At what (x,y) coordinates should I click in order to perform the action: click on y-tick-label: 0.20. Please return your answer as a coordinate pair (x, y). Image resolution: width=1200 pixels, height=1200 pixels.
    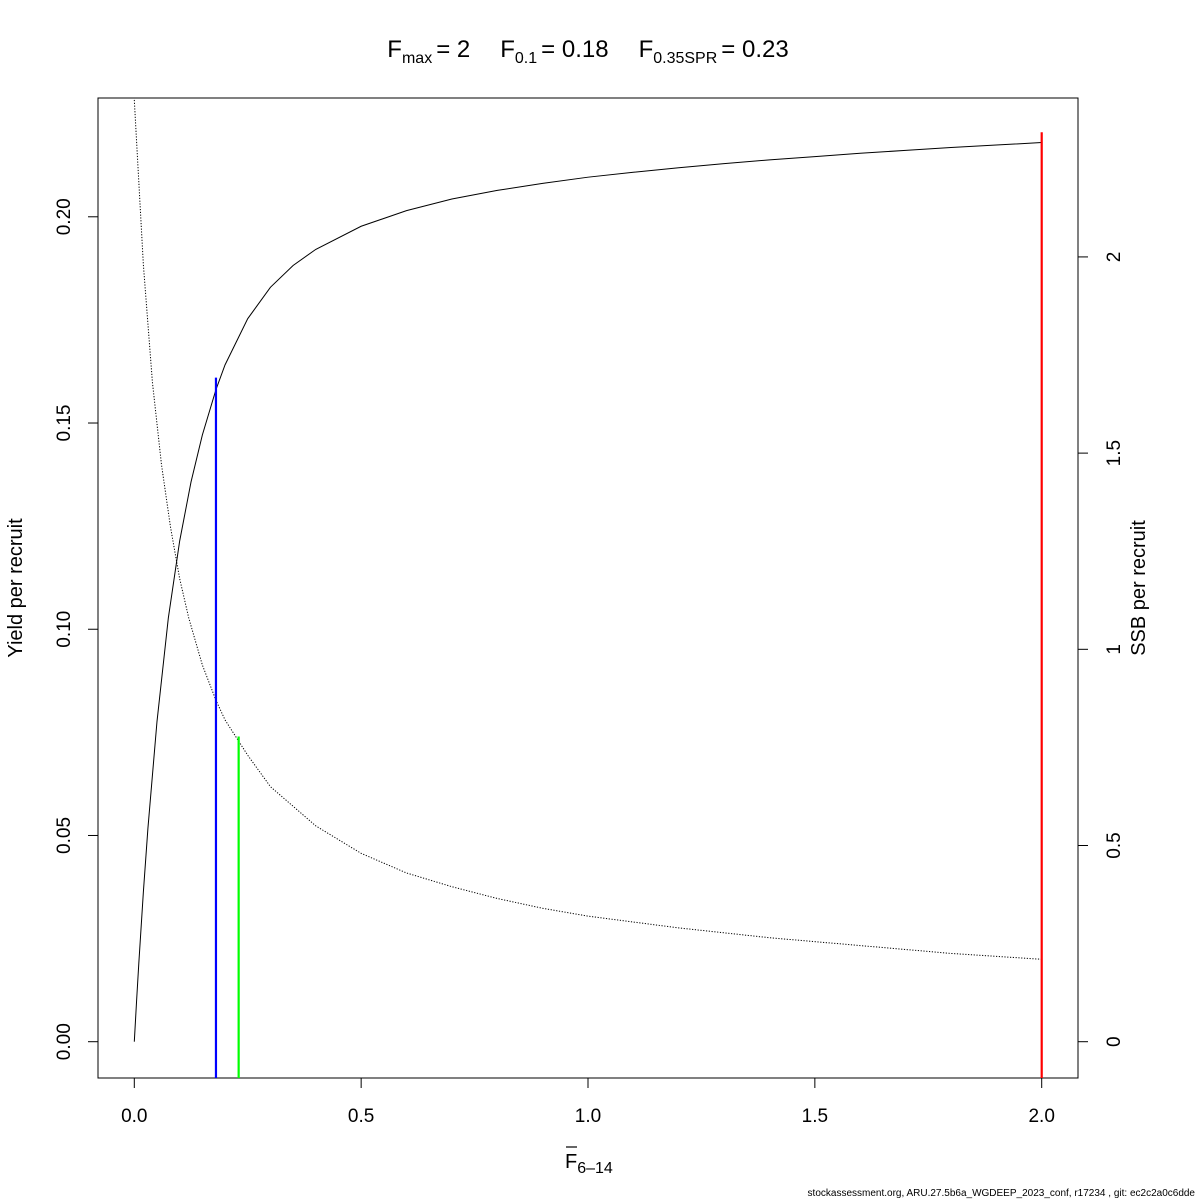
    Looking at the image, I should click on (64, 216).